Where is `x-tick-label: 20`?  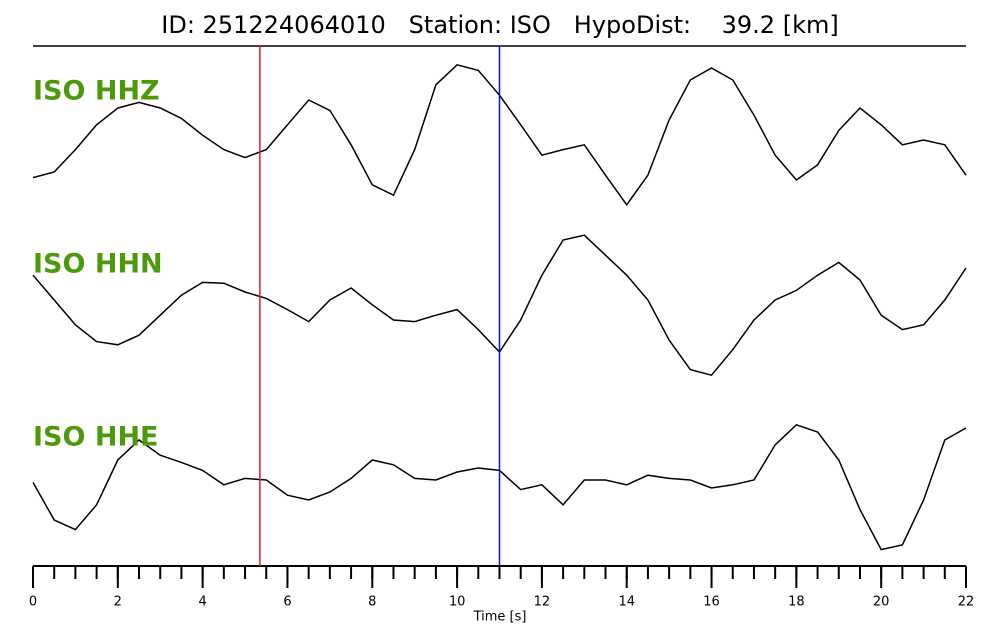 x-tick-label: 20 is located at coordinates (881, 602).